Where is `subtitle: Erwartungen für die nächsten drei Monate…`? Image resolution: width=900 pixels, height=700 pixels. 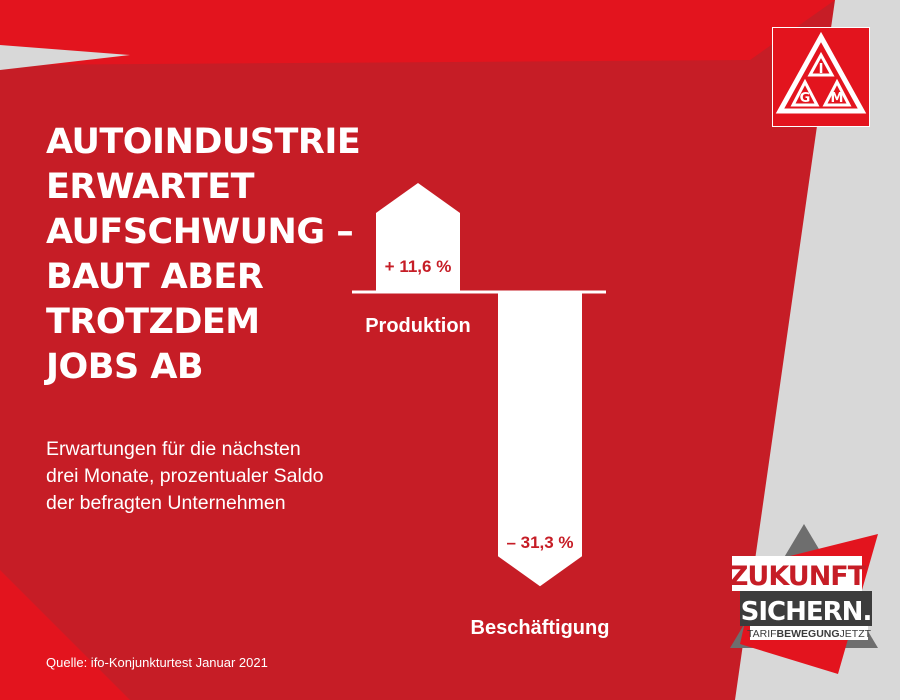
subtitle: Erwartungen für die nächsten drei Monate… is located at coordinates (196, 476).